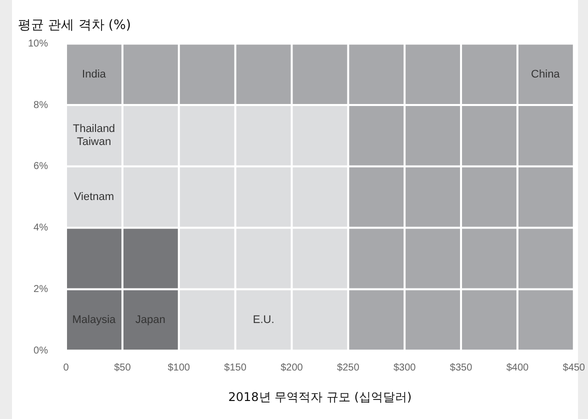 This screenshot has width=588, height=419. What do you see at coordinates (94, 74) in the screenshot?
I see `annotation: India` at bounding box center [94, 74].